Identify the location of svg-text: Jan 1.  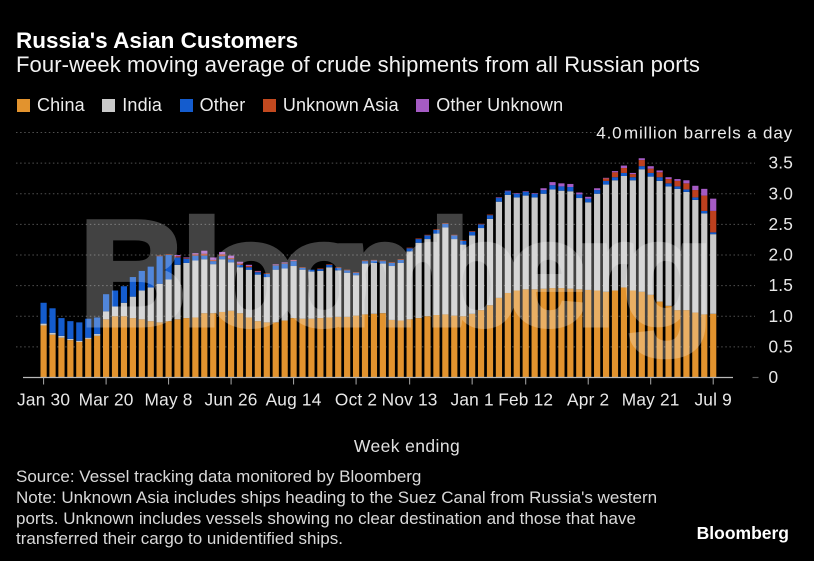
(471, 400).